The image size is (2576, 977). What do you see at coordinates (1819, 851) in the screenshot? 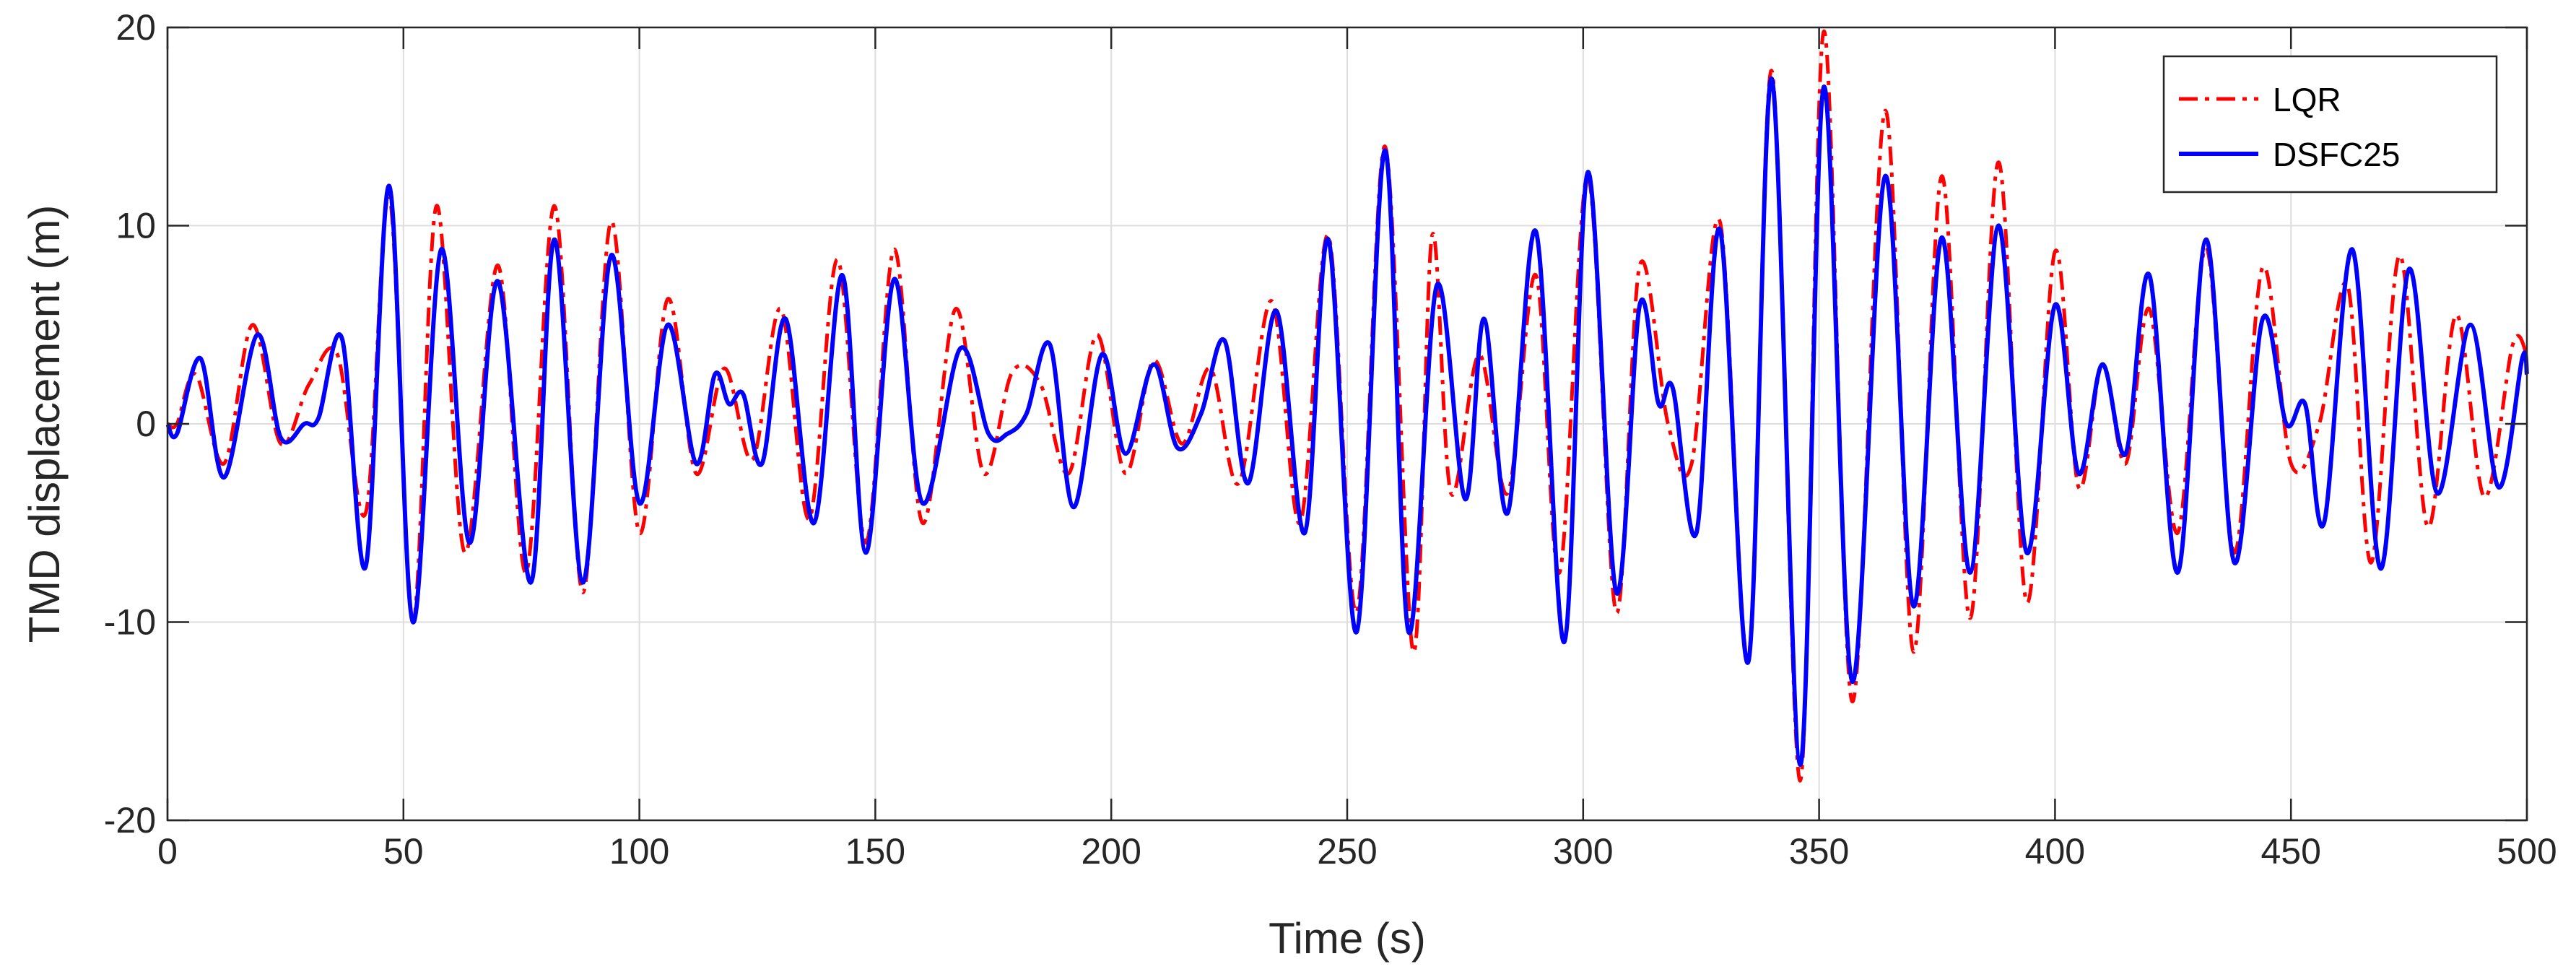
I see `x-tick-label: 350` at bounding box center [1819, 851].